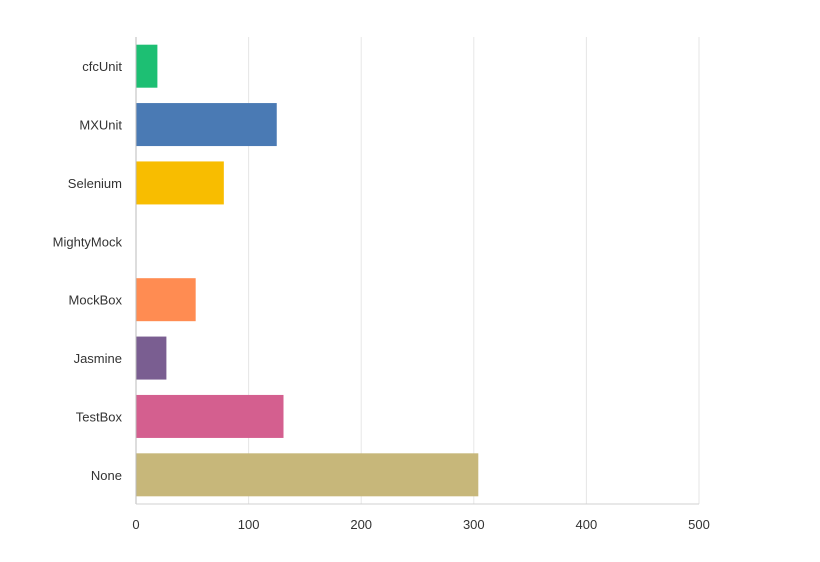 This screenshot has height=562, width=820. I want to click on category-label-mxunit: MXUnit, so click(100, 125).